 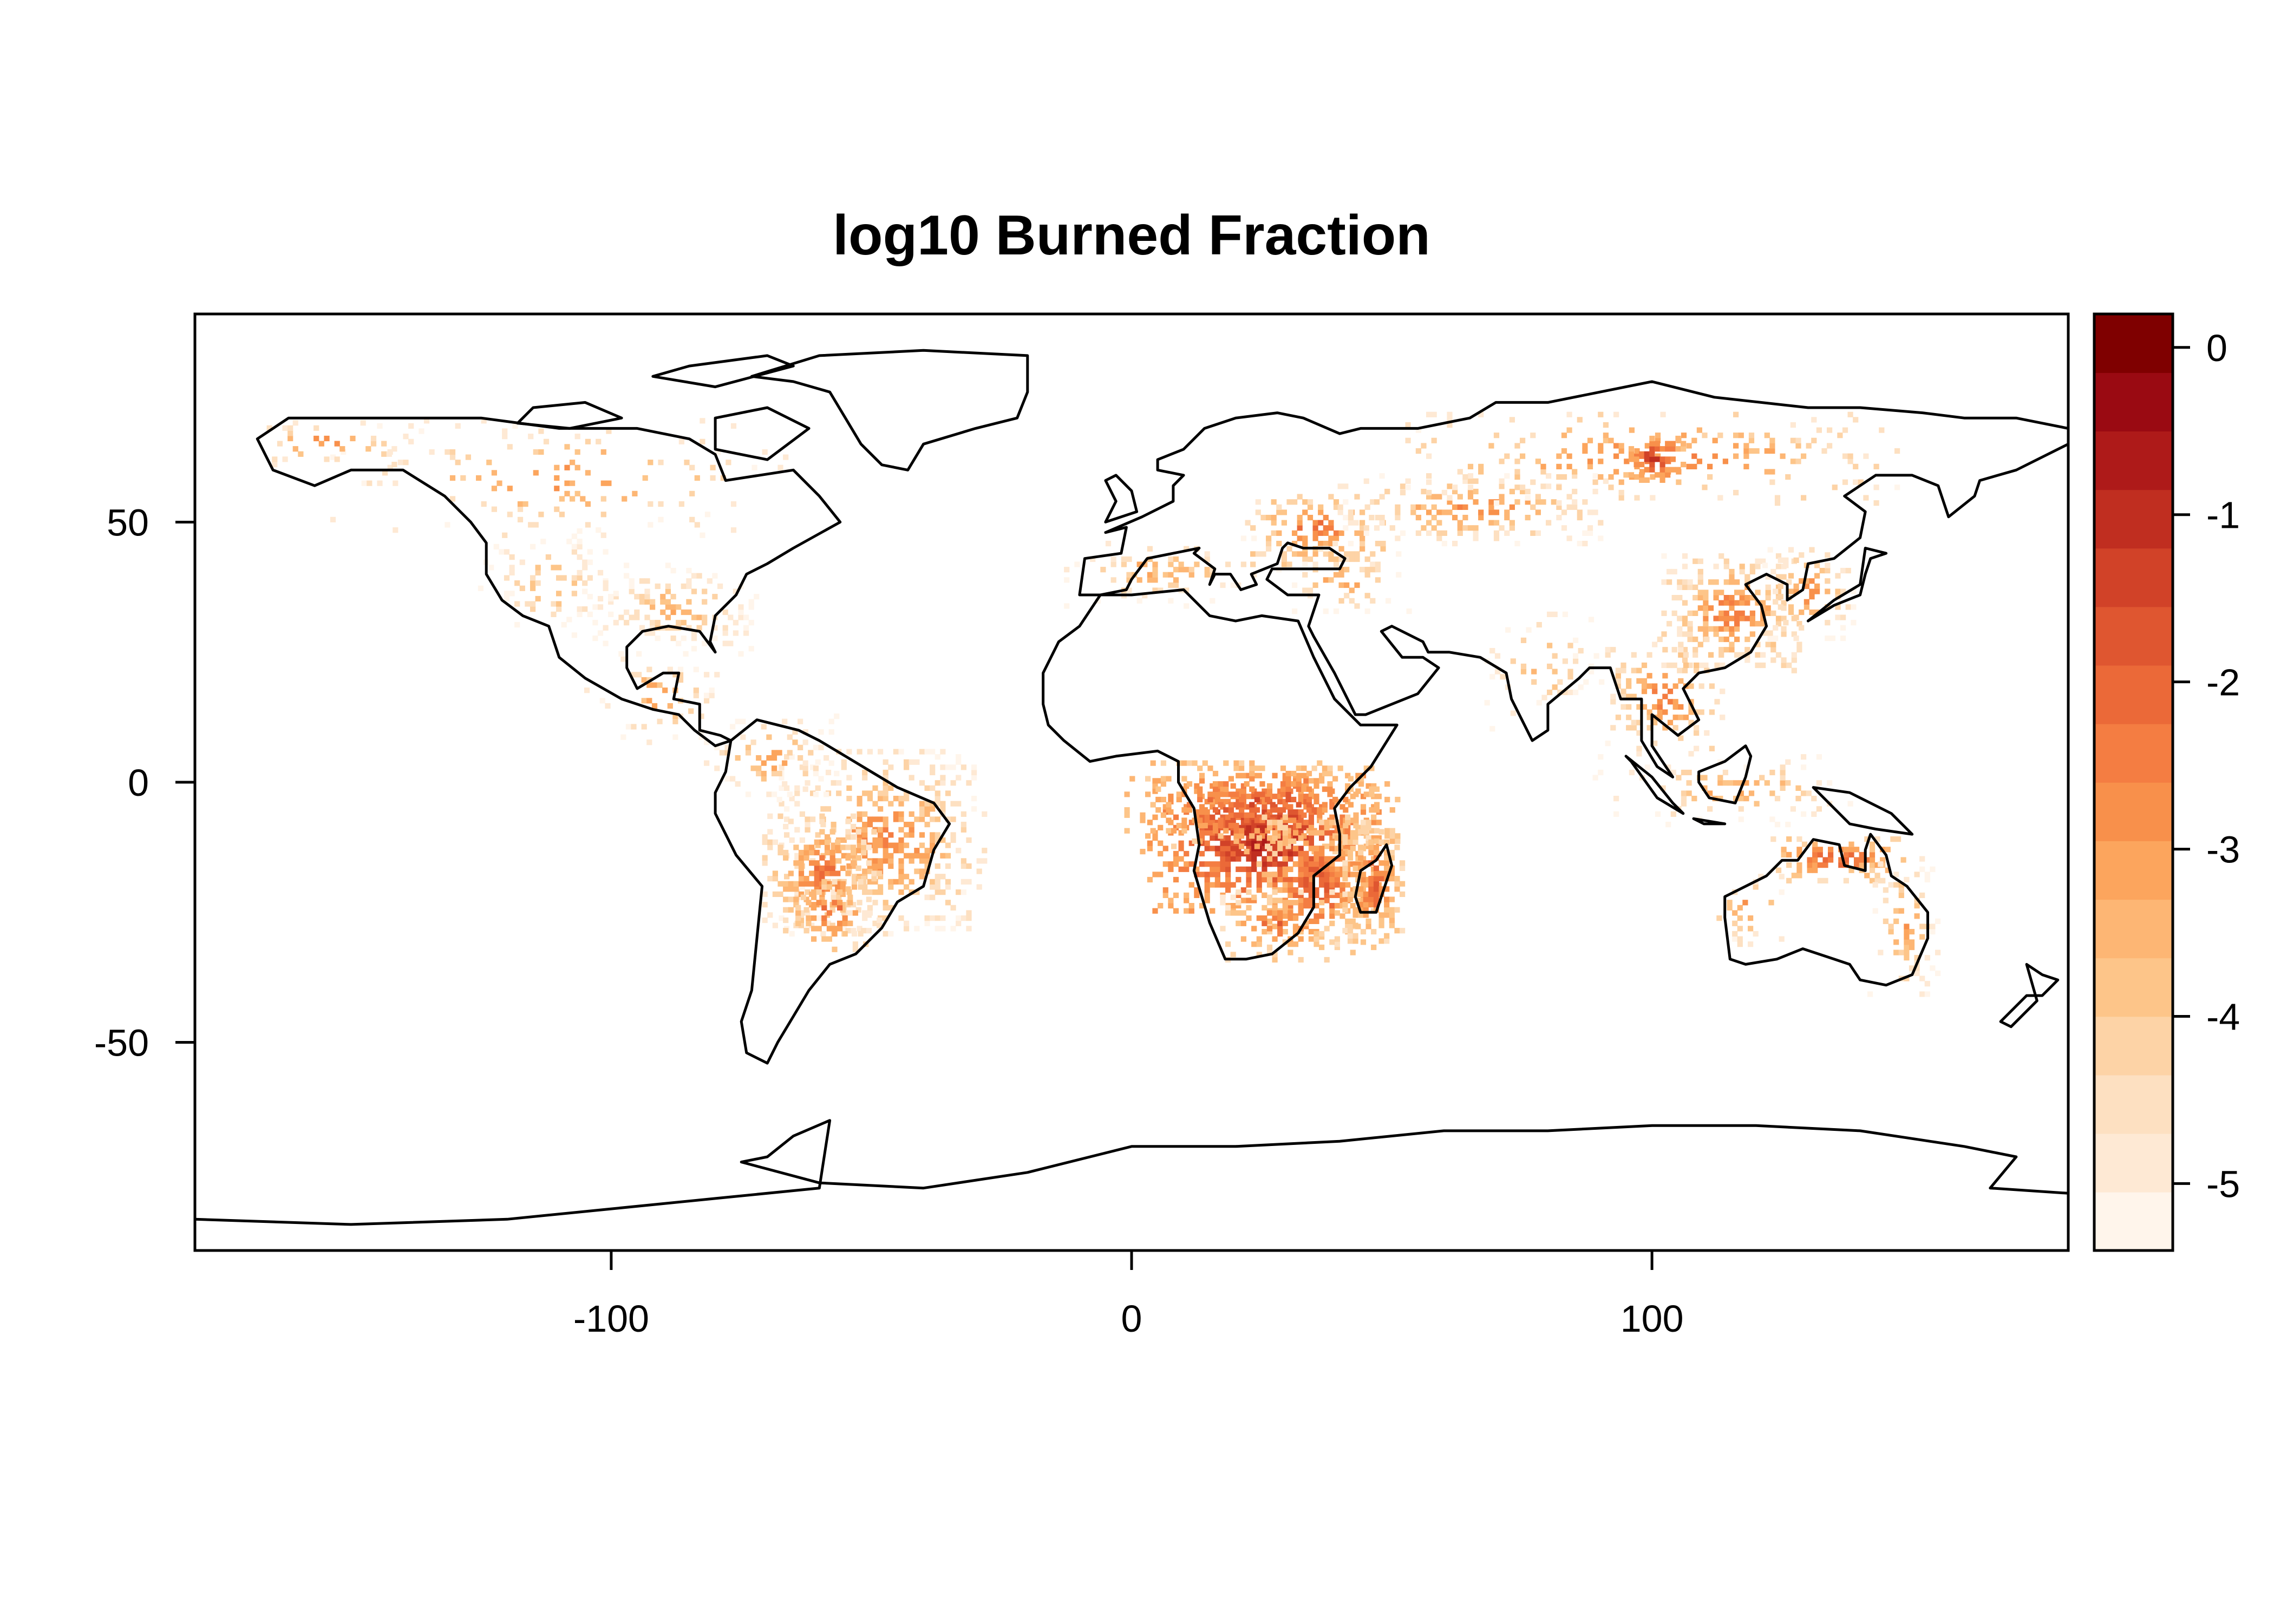 I want to click on colorbar-tick-label: -1, so click(x=2223, y=515).